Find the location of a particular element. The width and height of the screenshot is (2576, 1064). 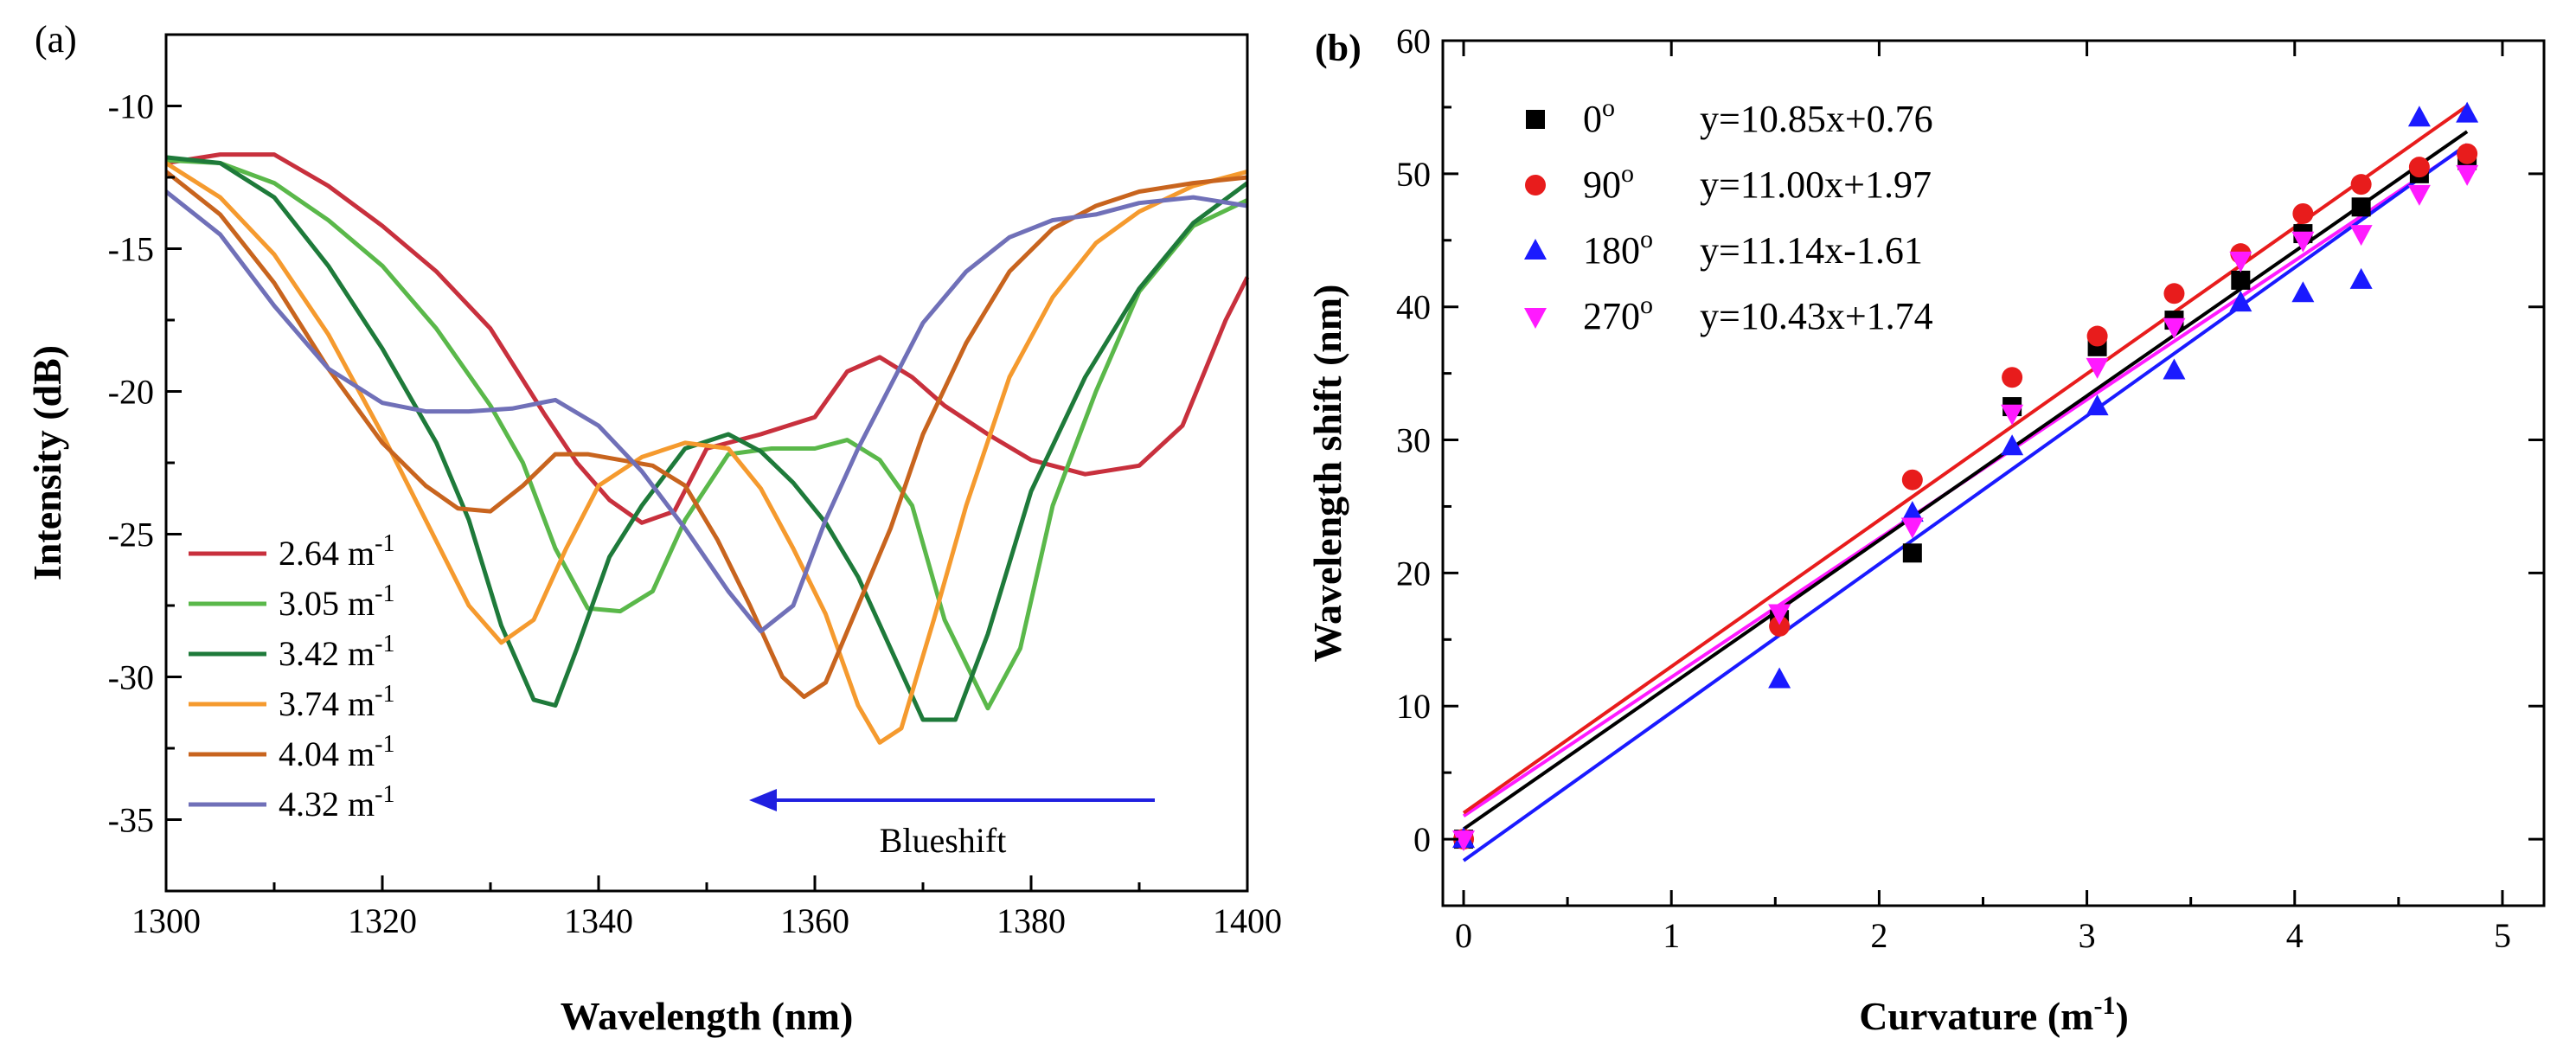

fit-equation-2: y=11.14x-1.61 is located at coordinates (1811, 250).